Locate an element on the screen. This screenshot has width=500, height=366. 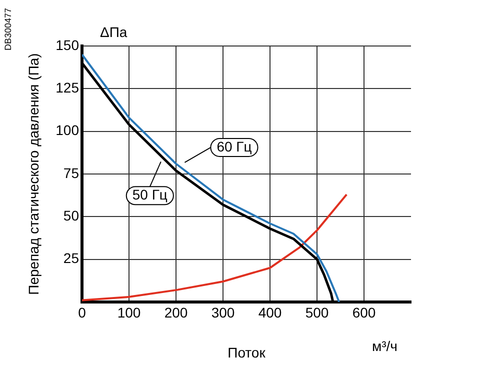
text: м³/ч is located at coordinates (385, 346).